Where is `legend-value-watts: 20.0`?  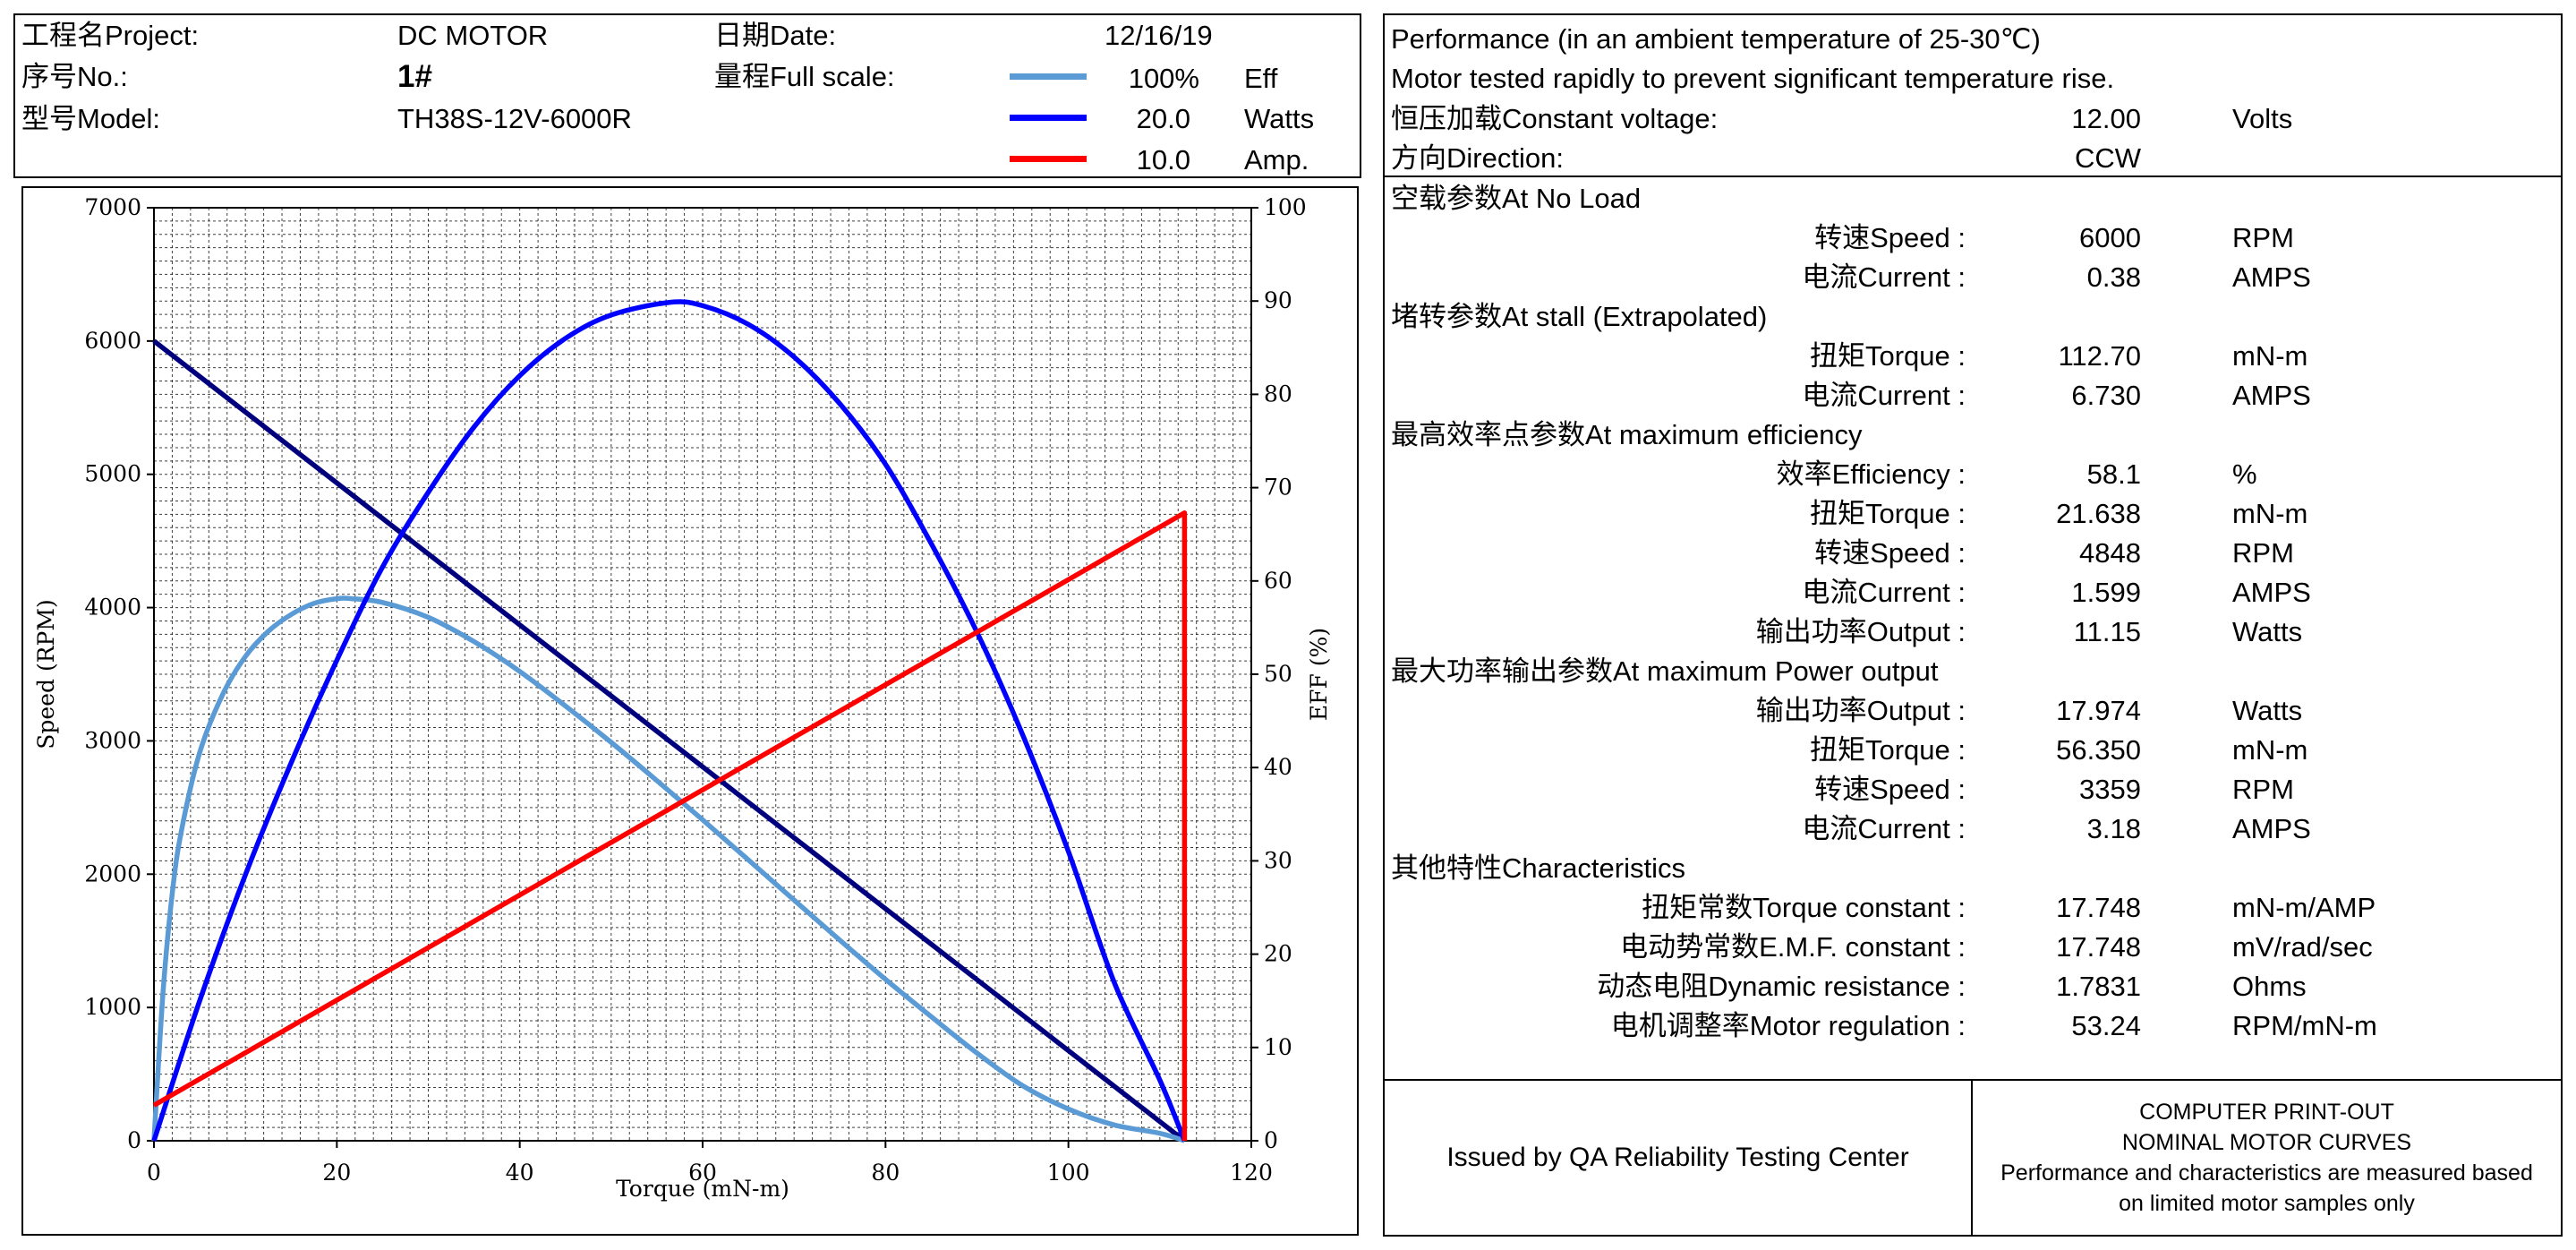 legend-value-watts: 20.0 is located at coordinates (1163, 118).